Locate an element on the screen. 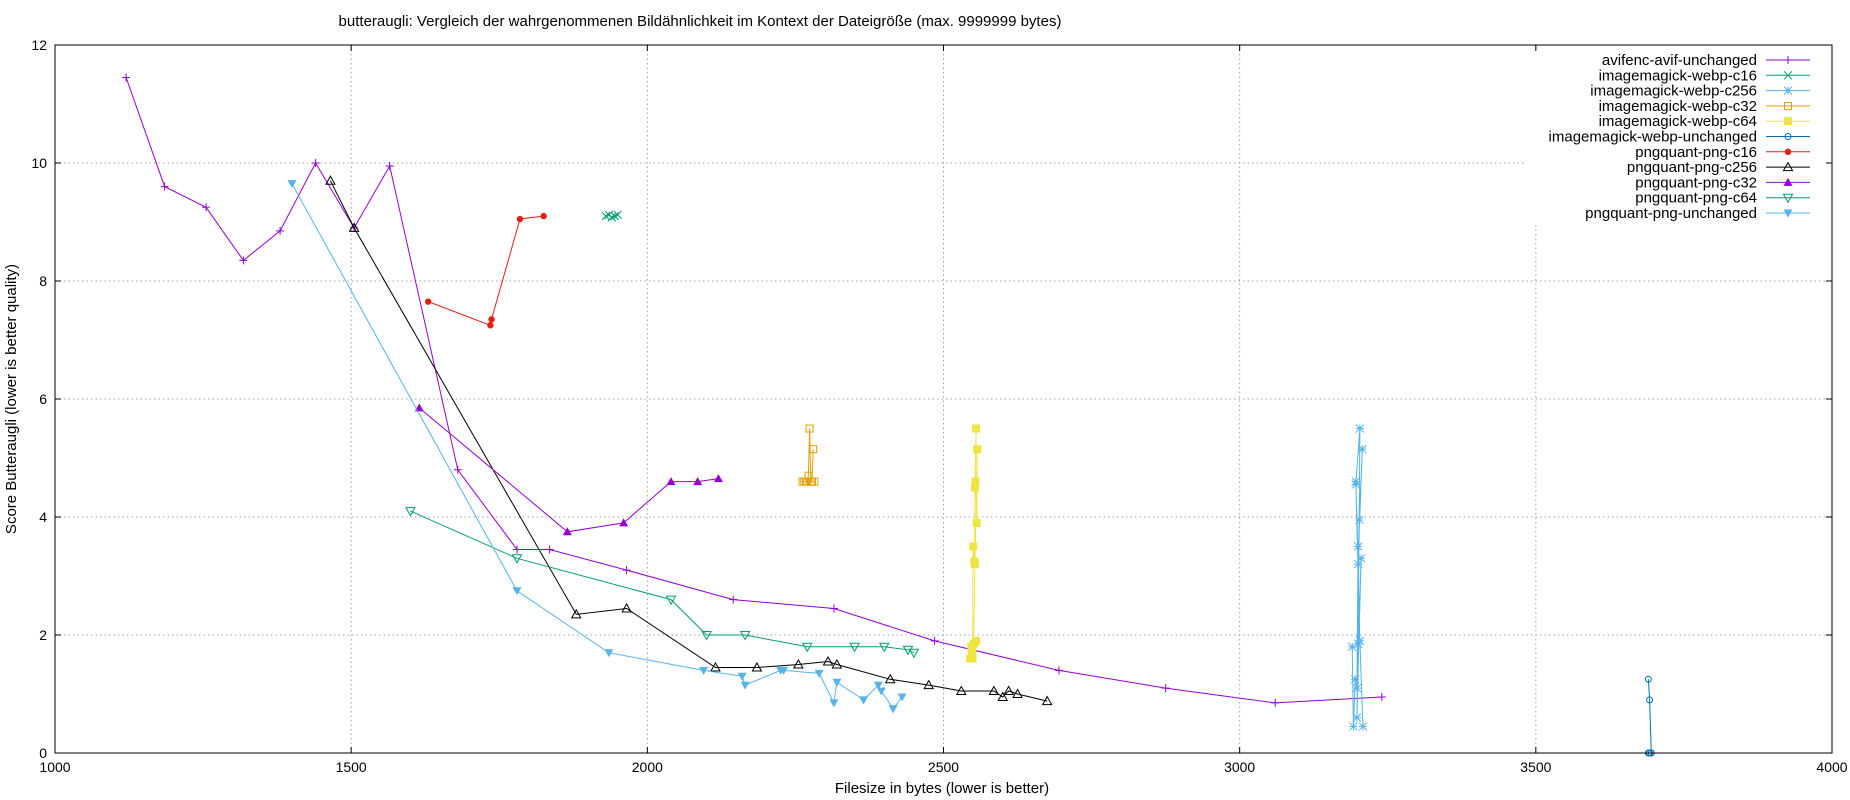  legend-item: pngquant-png-c64 is located at coordinates (1722, 198).